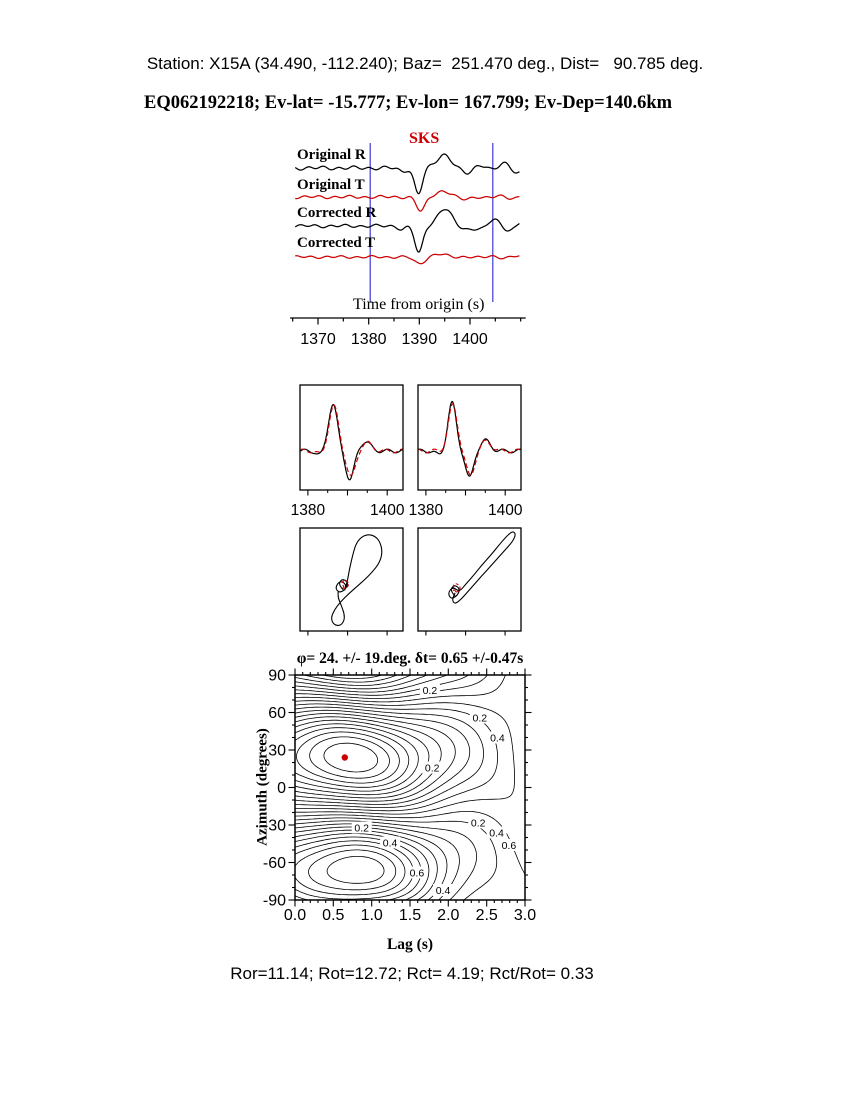 The height and width of the screenshot is (1100, 850). Describe the element at coordinates (331, 185) in the screenshot. I see `trace-label-original-t: Original T` at that location.